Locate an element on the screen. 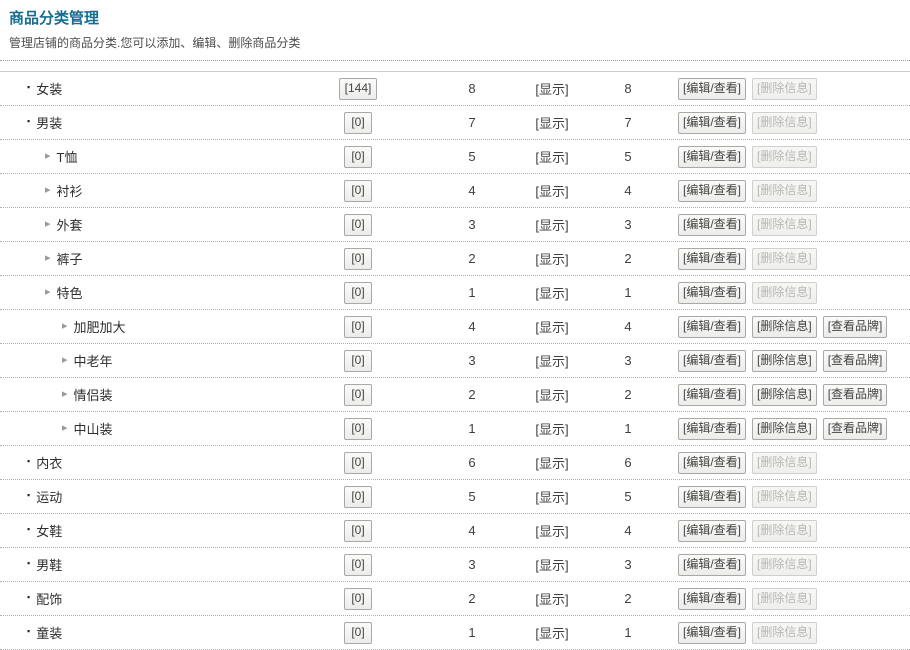 Image resolution: width=910 pixels, height=650 pixels. table-row: ▪ 配饰 [0] 2 [显示] 2 [编辑/查看] [删除信息] [查看品牌] is located at coordinates (455, 599).